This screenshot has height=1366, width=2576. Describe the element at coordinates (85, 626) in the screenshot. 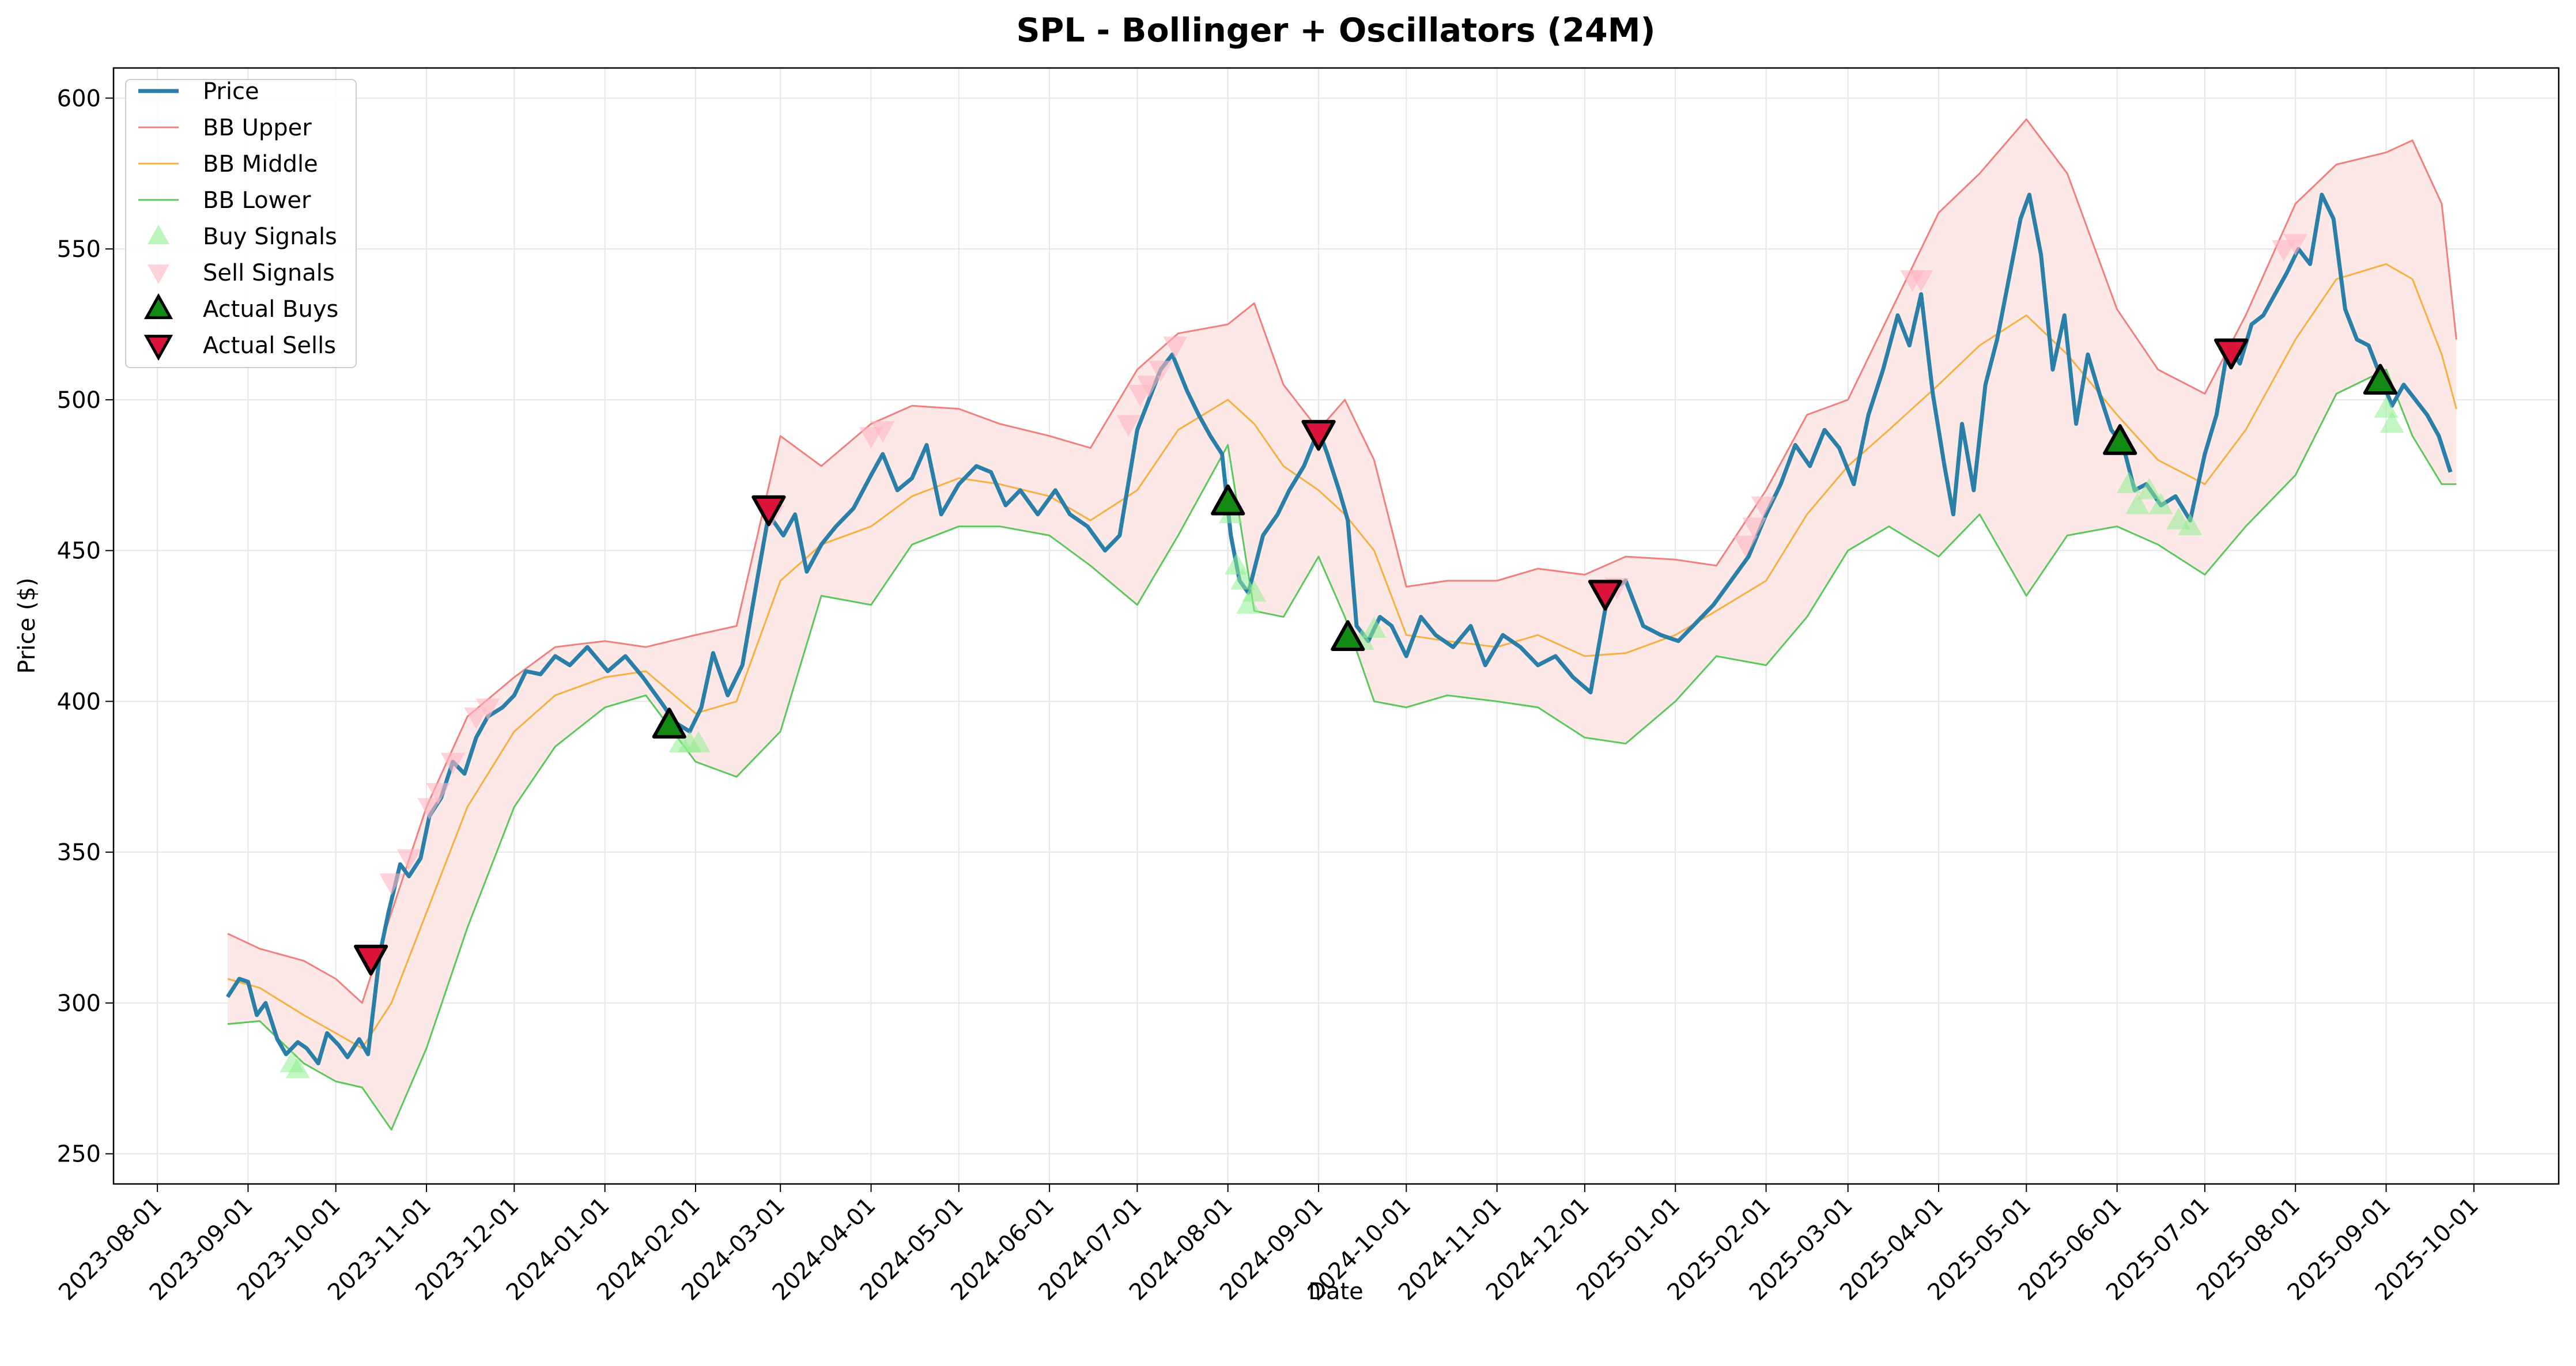

I see `y-axis-ticks: 250 300 350 400 450 500 550 600` at that location.